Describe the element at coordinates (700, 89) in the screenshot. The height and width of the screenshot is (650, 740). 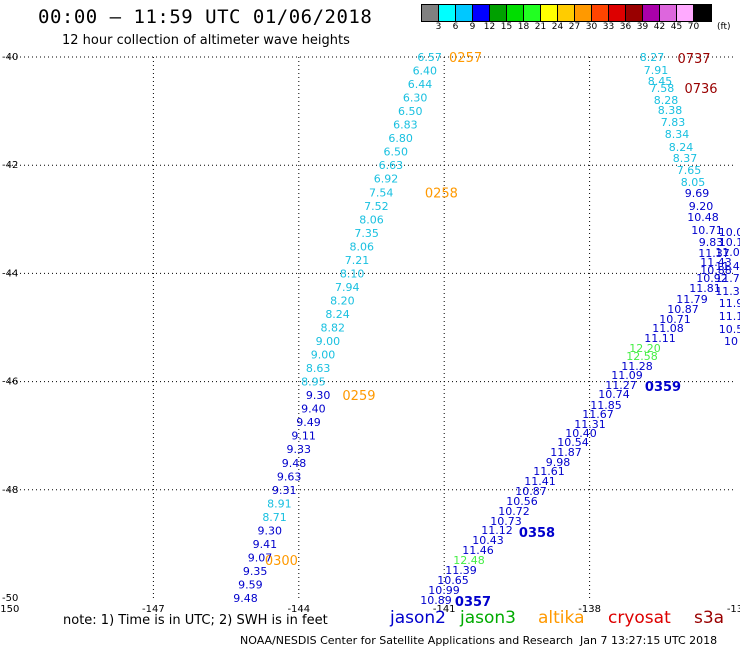
I see `pass-time-label: 0736` at that location.